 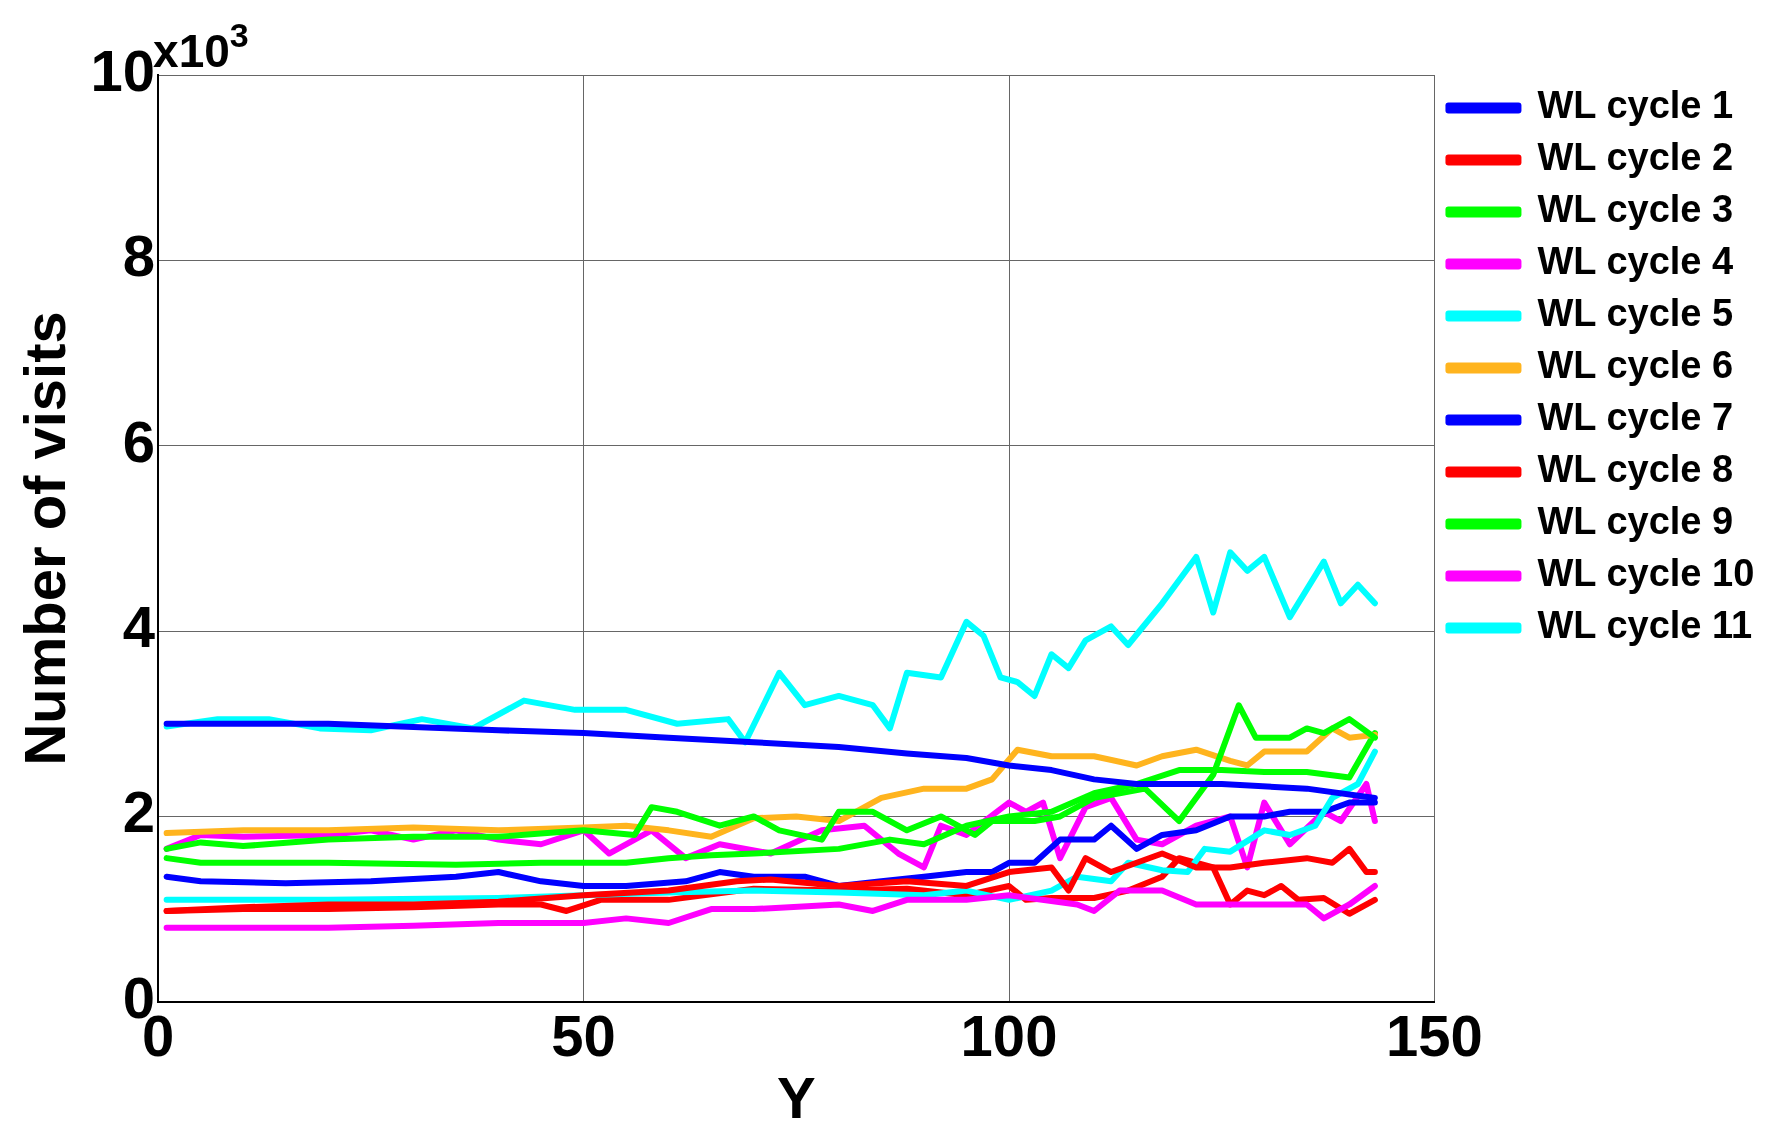 What do you see at coordinates (139, 441) in the screenshot?
I see `y-tick-label: 6` at bounding box center [139, 441].